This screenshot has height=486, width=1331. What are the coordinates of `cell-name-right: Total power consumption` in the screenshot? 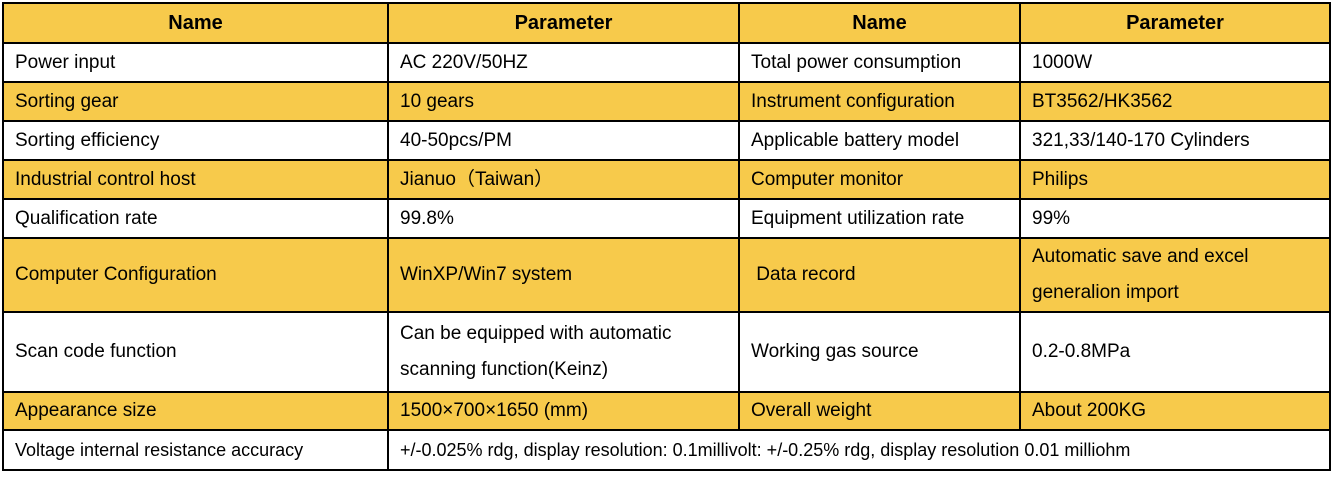 It's located at (879, 62).